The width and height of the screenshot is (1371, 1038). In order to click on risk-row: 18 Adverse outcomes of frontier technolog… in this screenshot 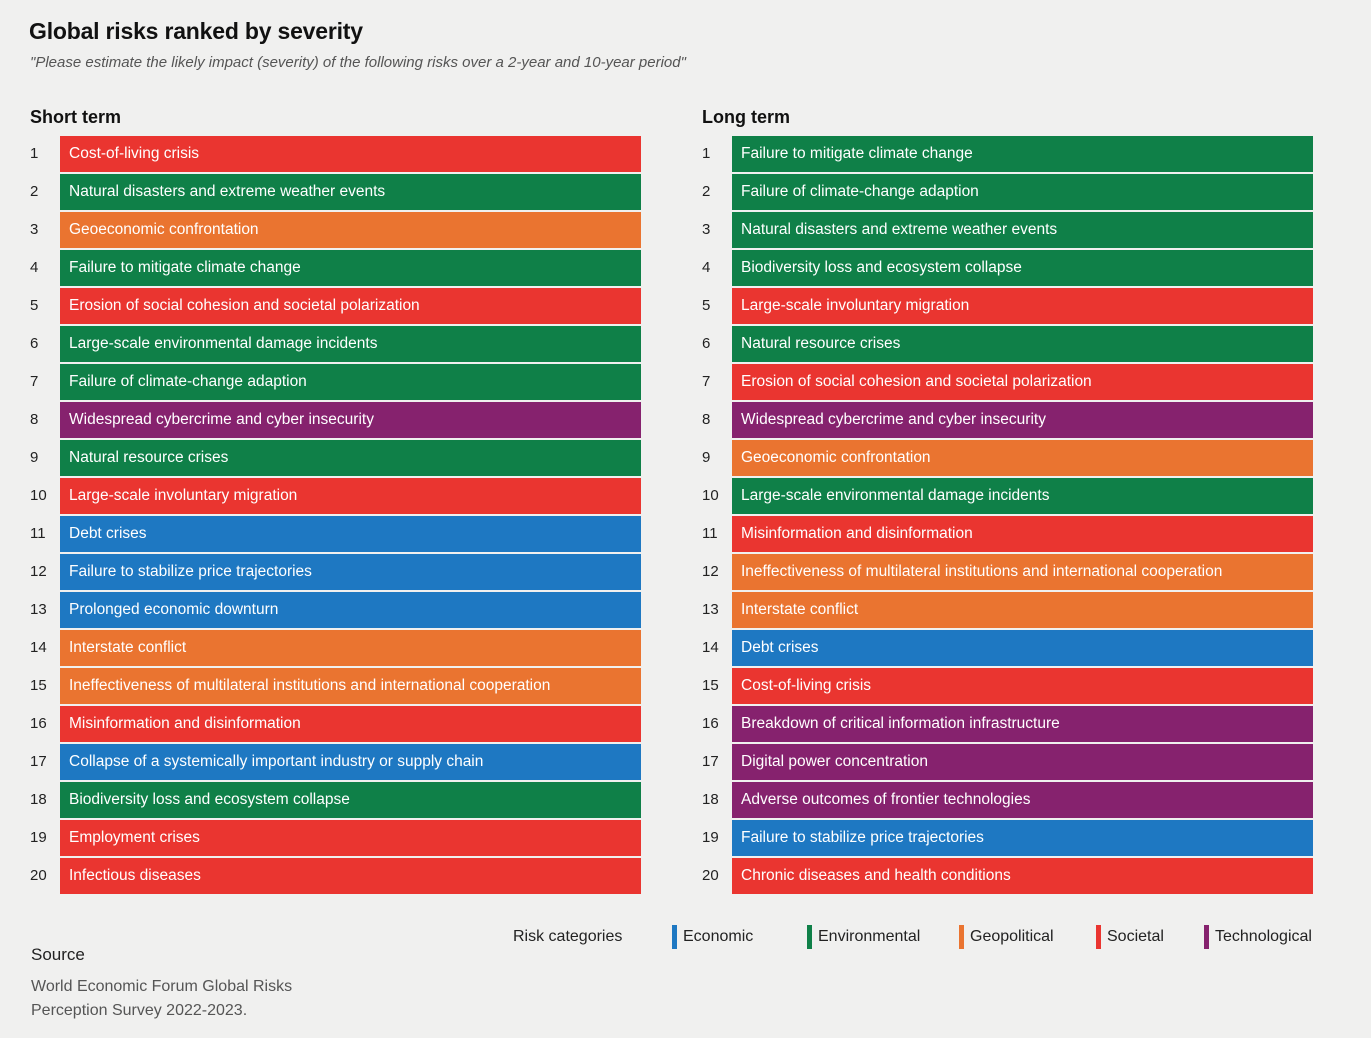, I will do `click(1007, 801)`.